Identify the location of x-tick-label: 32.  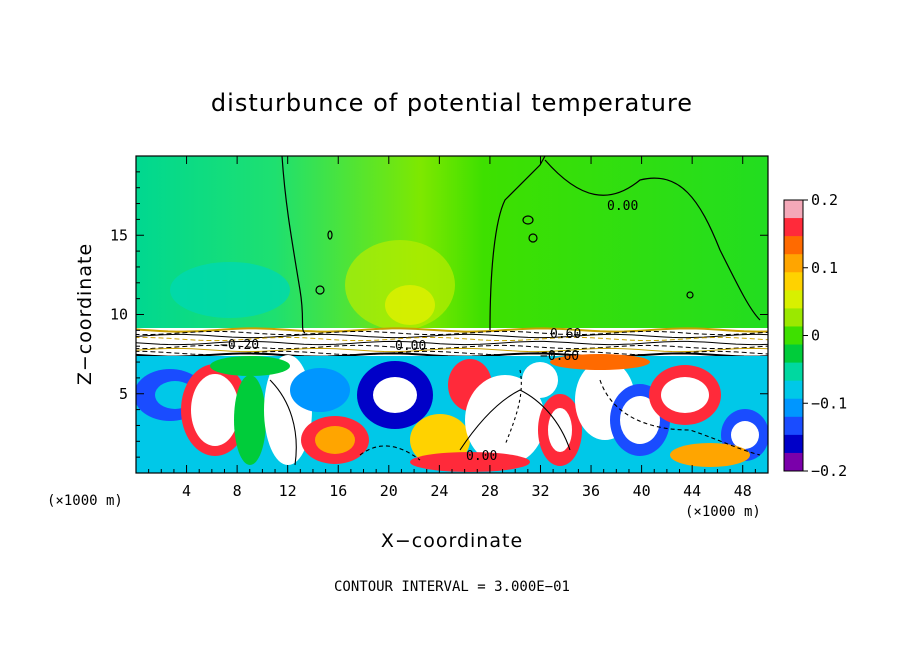
(540, 491).